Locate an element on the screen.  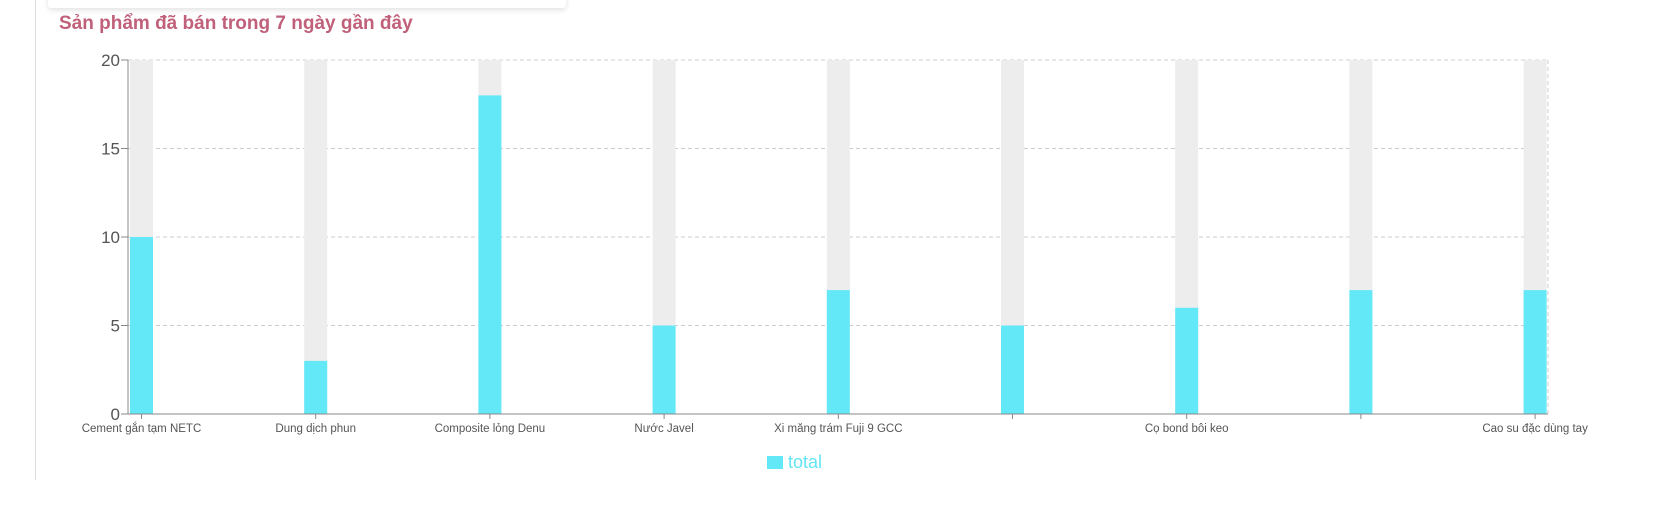
x-tick-label: Xi măng trám Fuji 9 GCC is located at coordinates (838, 429).